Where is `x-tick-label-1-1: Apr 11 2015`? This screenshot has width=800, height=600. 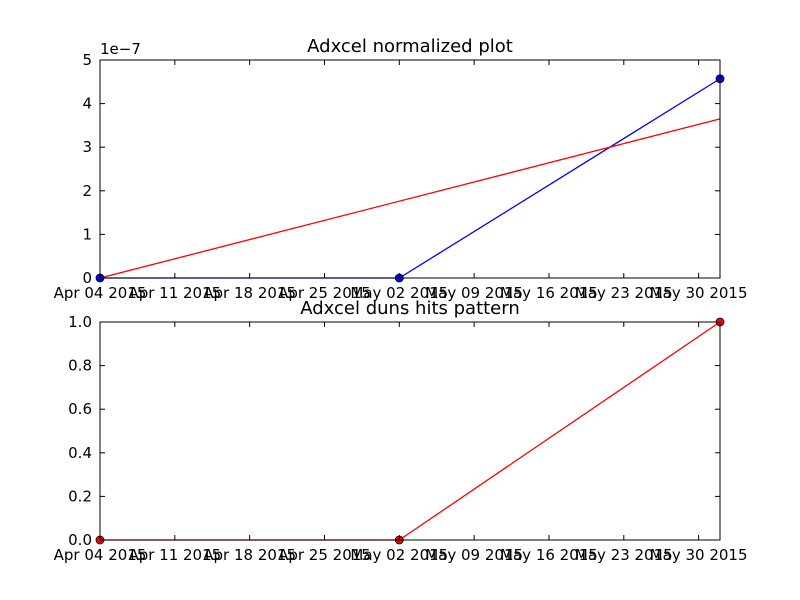 x-tick-label-1-1: Apr 11 2015 is located at coordinates (174, 555).